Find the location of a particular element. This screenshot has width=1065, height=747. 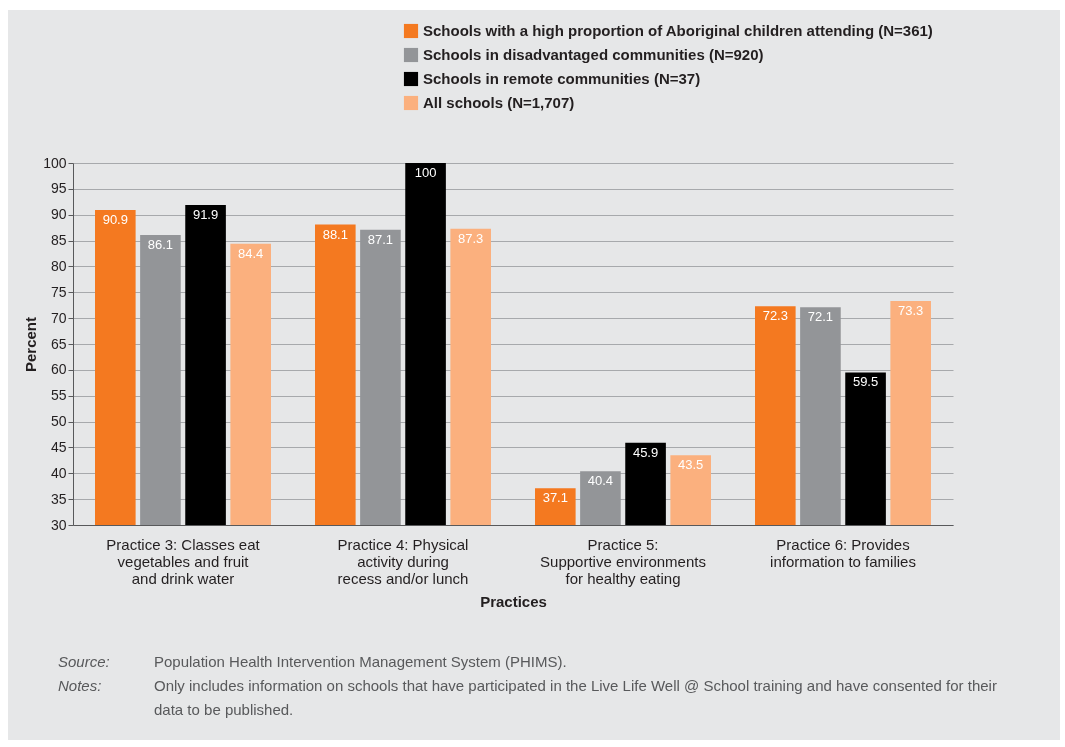

data-label: 72.1 is located at coordinates (820, 317).